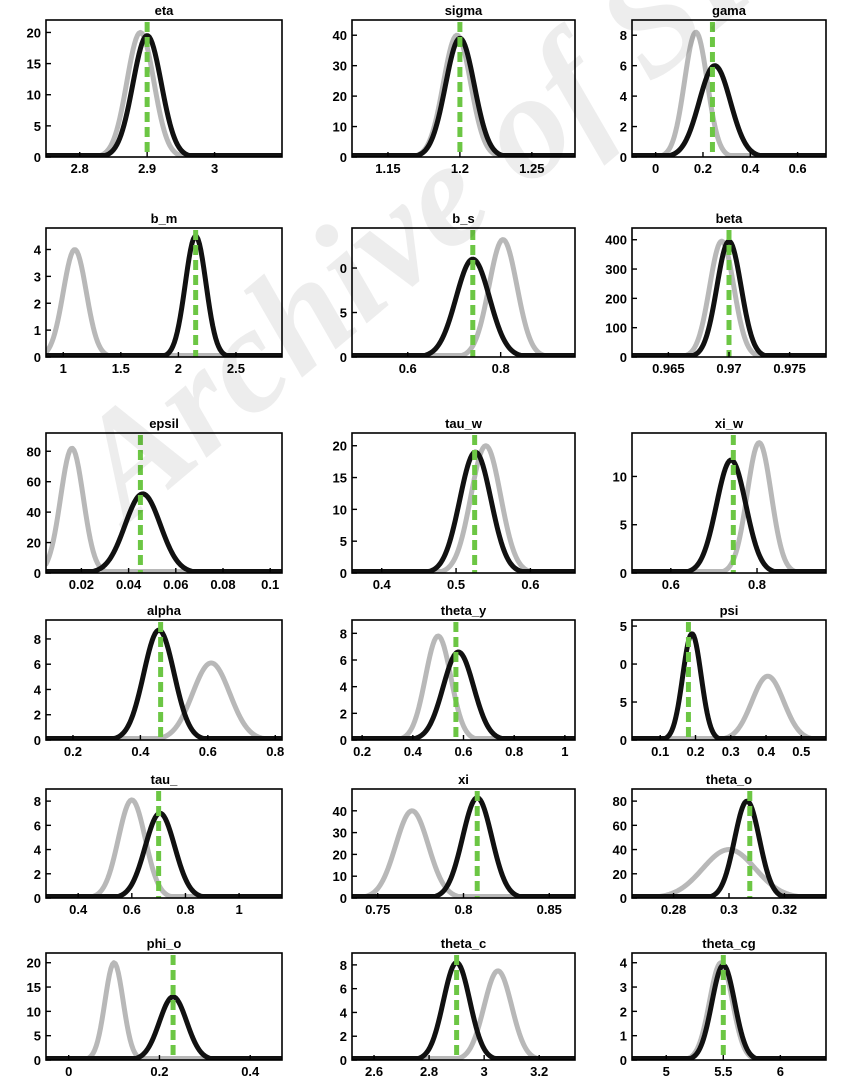 The height and width of the screenshot is (1078, 842). What do you see at coordinates (165, 10) in the screenshot?
I see `panel-title: eta` at bounding box center [165, 10].